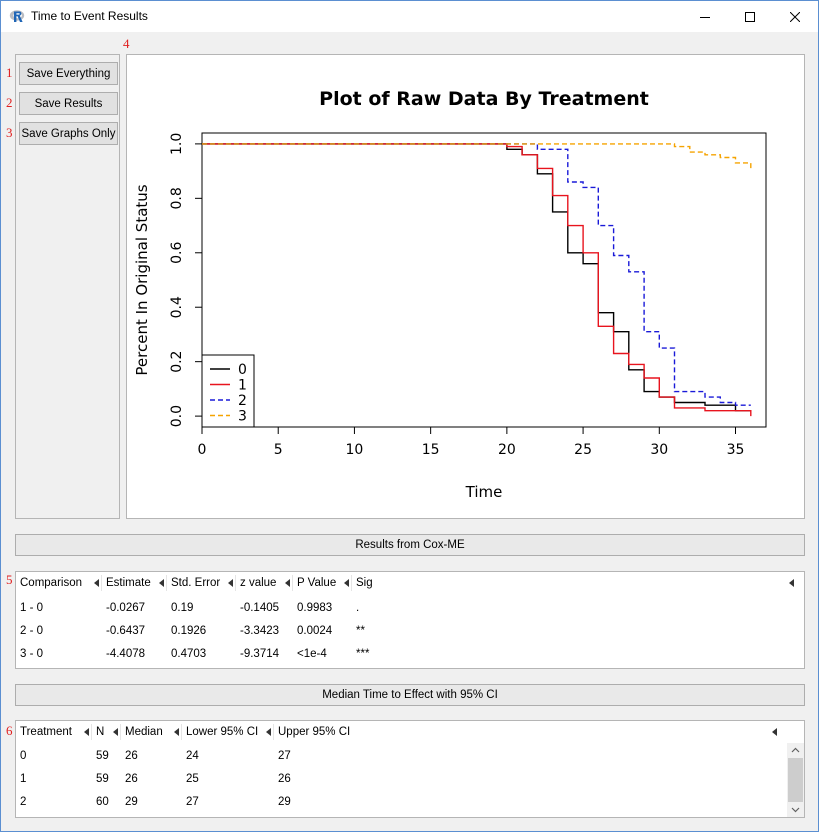 This screenshot has height=832, width=819. Describe the element at coordinates (68, 103) in the screenshot. I see `save-results-button: Save Results` at that location.